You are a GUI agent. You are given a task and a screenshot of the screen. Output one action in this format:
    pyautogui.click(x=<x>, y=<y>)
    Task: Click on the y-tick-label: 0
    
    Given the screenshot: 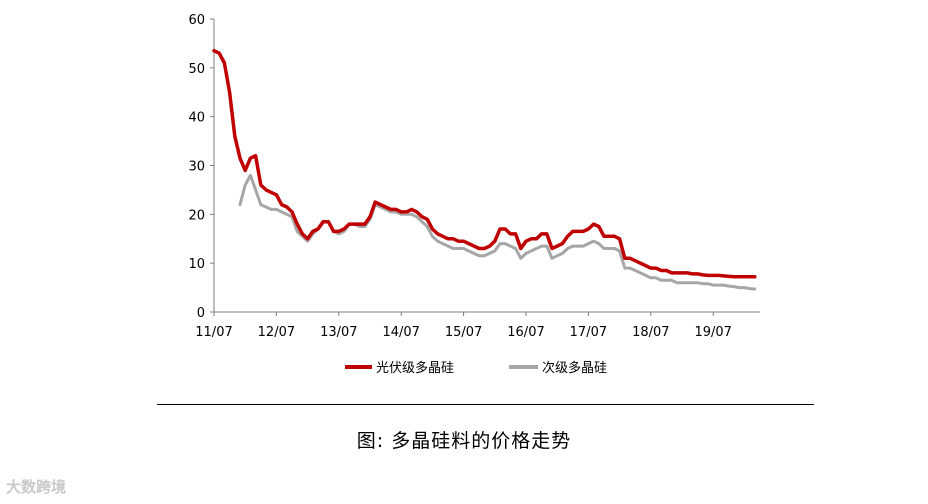 What is the action you would take?
    pyautogui.click(x=201, y=313)
    